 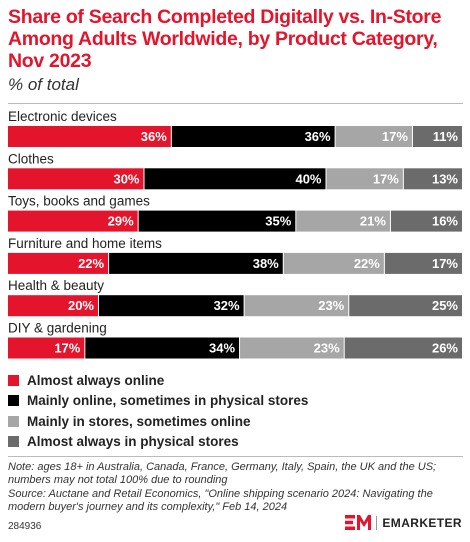 I want to click on data-label-health-beauty-almost-always-in-physical-stores: 25%, so click(x=445, y=305).